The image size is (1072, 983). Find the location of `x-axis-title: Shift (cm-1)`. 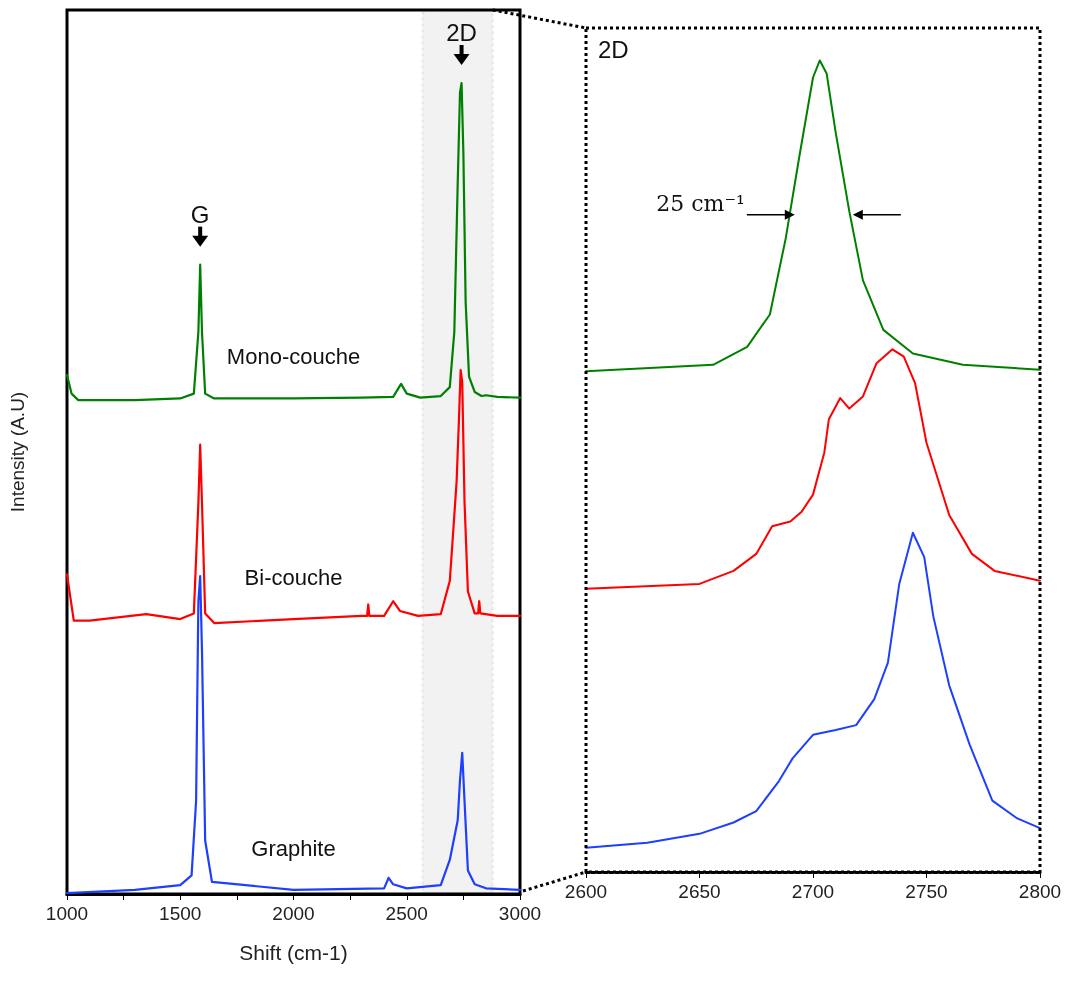

x-axis-title: Shift (cm-1) is located at coordinates (293, 952).